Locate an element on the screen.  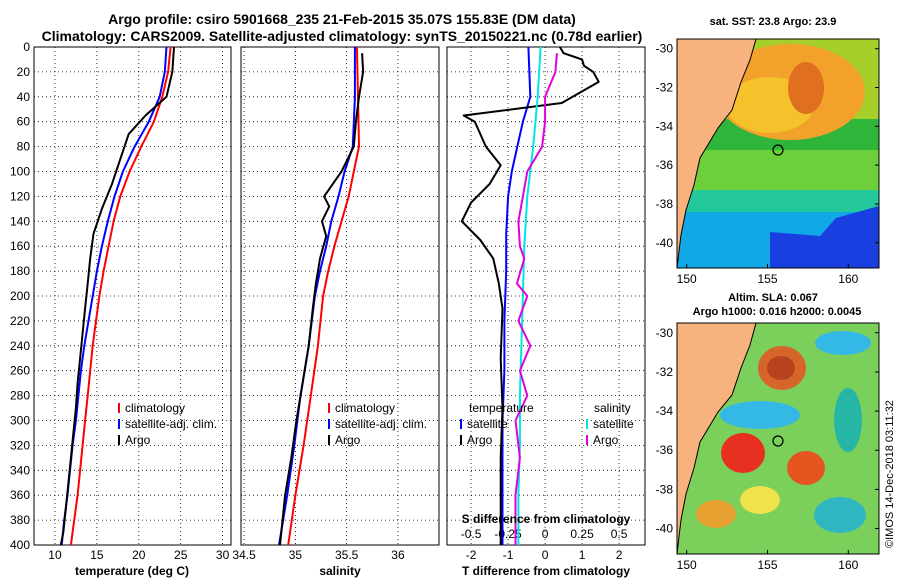
salinity-xlabel: salinity is located at coordinates (340, 571).